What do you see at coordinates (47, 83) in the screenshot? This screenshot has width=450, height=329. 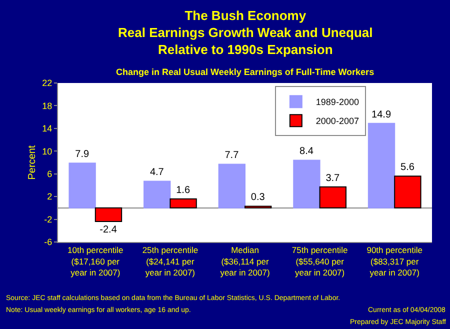 I see `y-tick-label: 22` at bounding box center [47, 83].